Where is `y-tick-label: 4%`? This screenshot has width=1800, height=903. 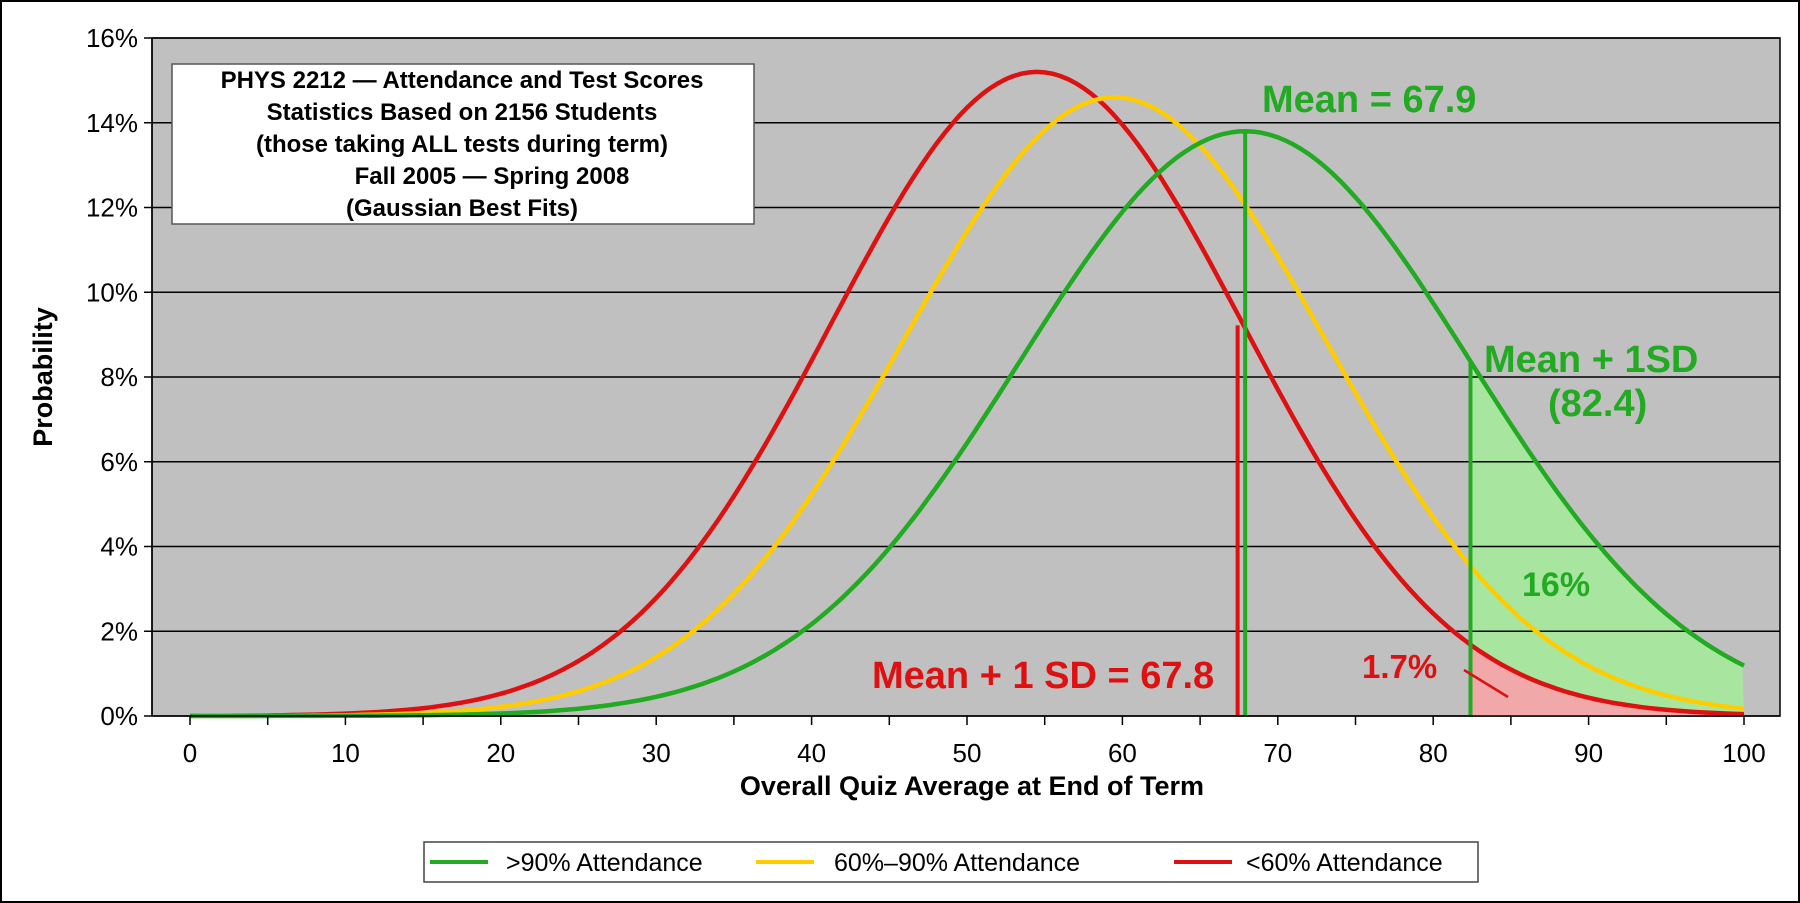 y-tick-label: 4% is located at coordinates (119, 547).